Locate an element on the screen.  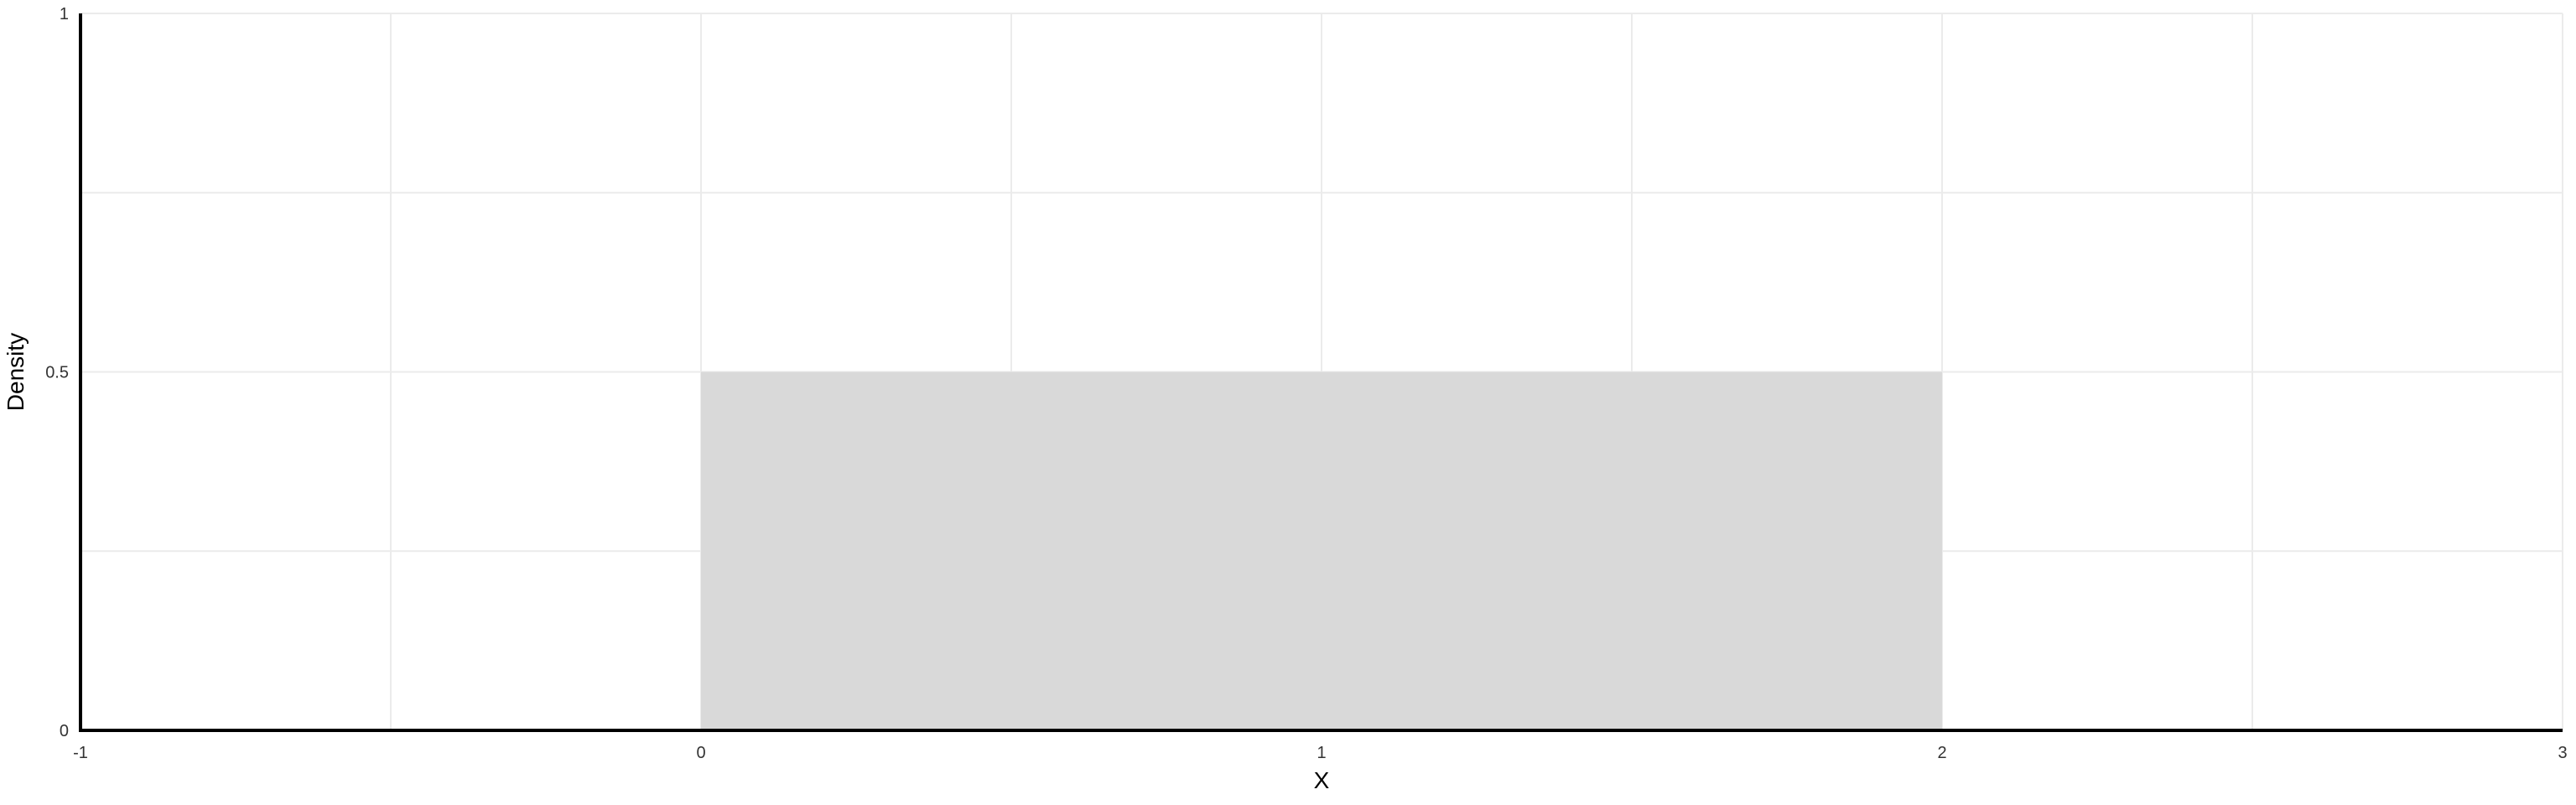
x-tick-label: 0 is located at coordinates (700, 753).